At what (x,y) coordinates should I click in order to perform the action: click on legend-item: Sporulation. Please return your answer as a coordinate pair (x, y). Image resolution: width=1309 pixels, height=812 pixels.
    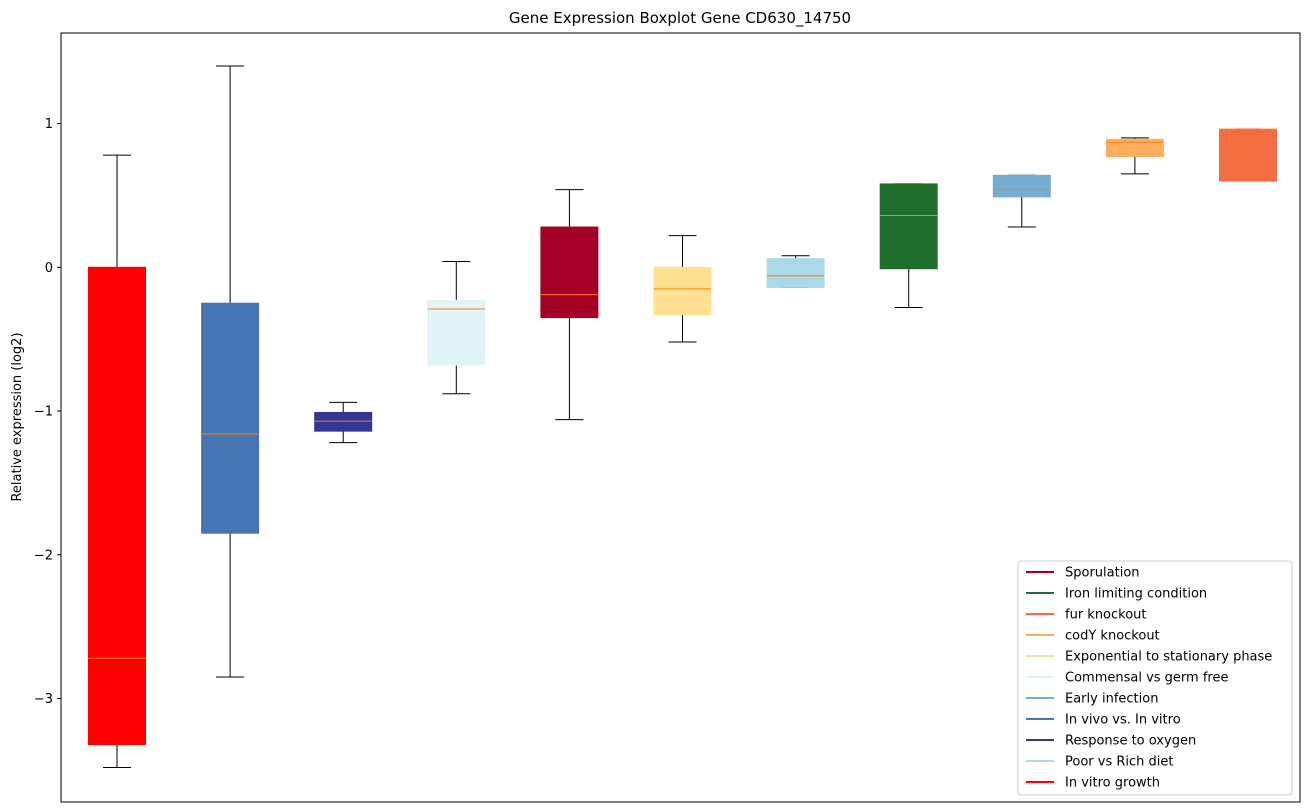
    Looking at the image, I should click on (1083, 573).